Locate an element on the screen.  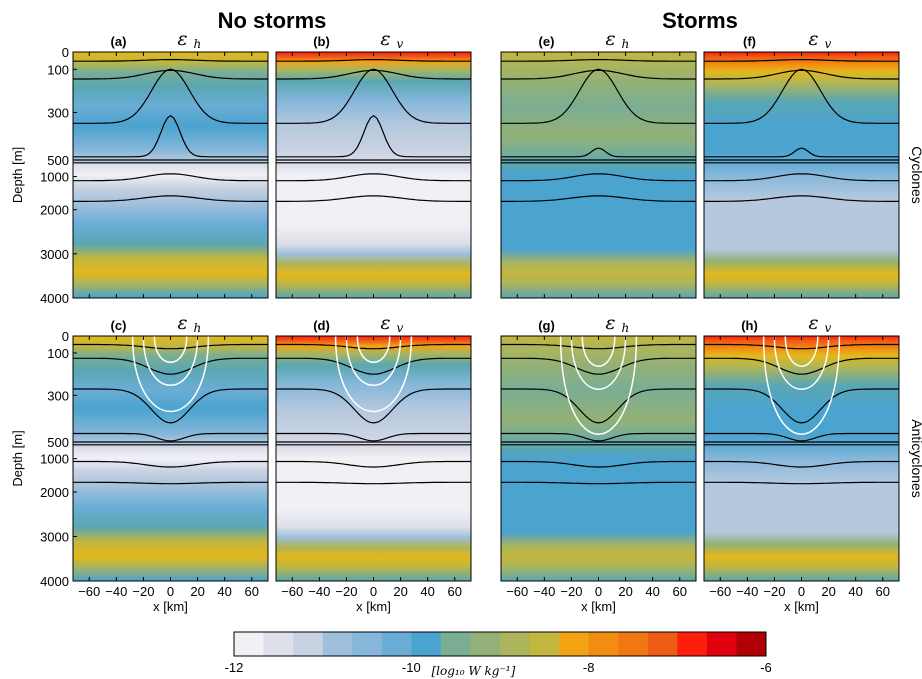
panel-d-xtick-label-4: 20 is located at coordinates (400, 591).